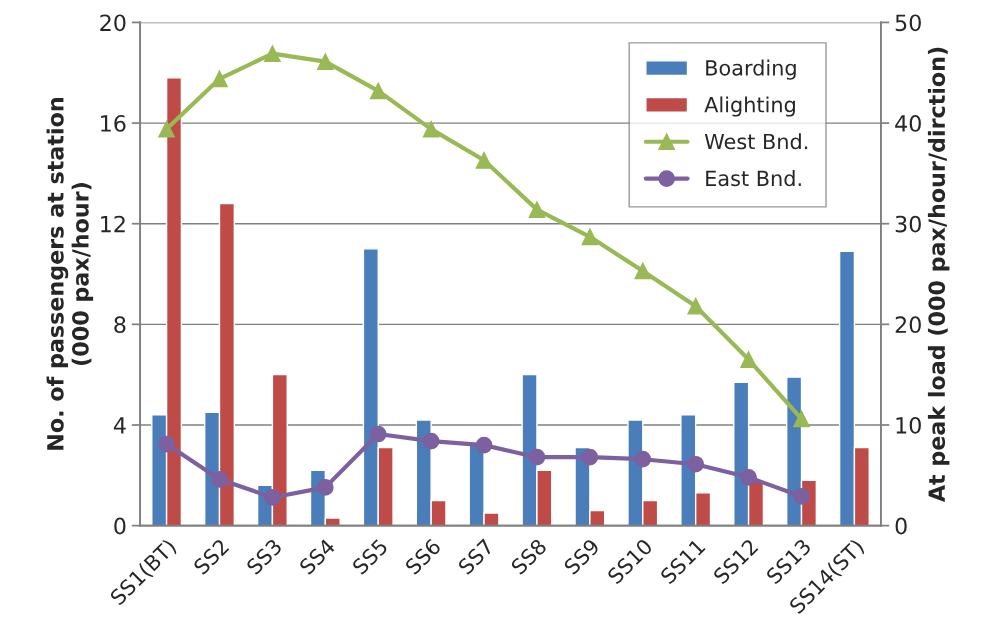 The width and height of the screenshot is (1001, 641). I want to click on y-tick-label: 16, so click(113, 123).